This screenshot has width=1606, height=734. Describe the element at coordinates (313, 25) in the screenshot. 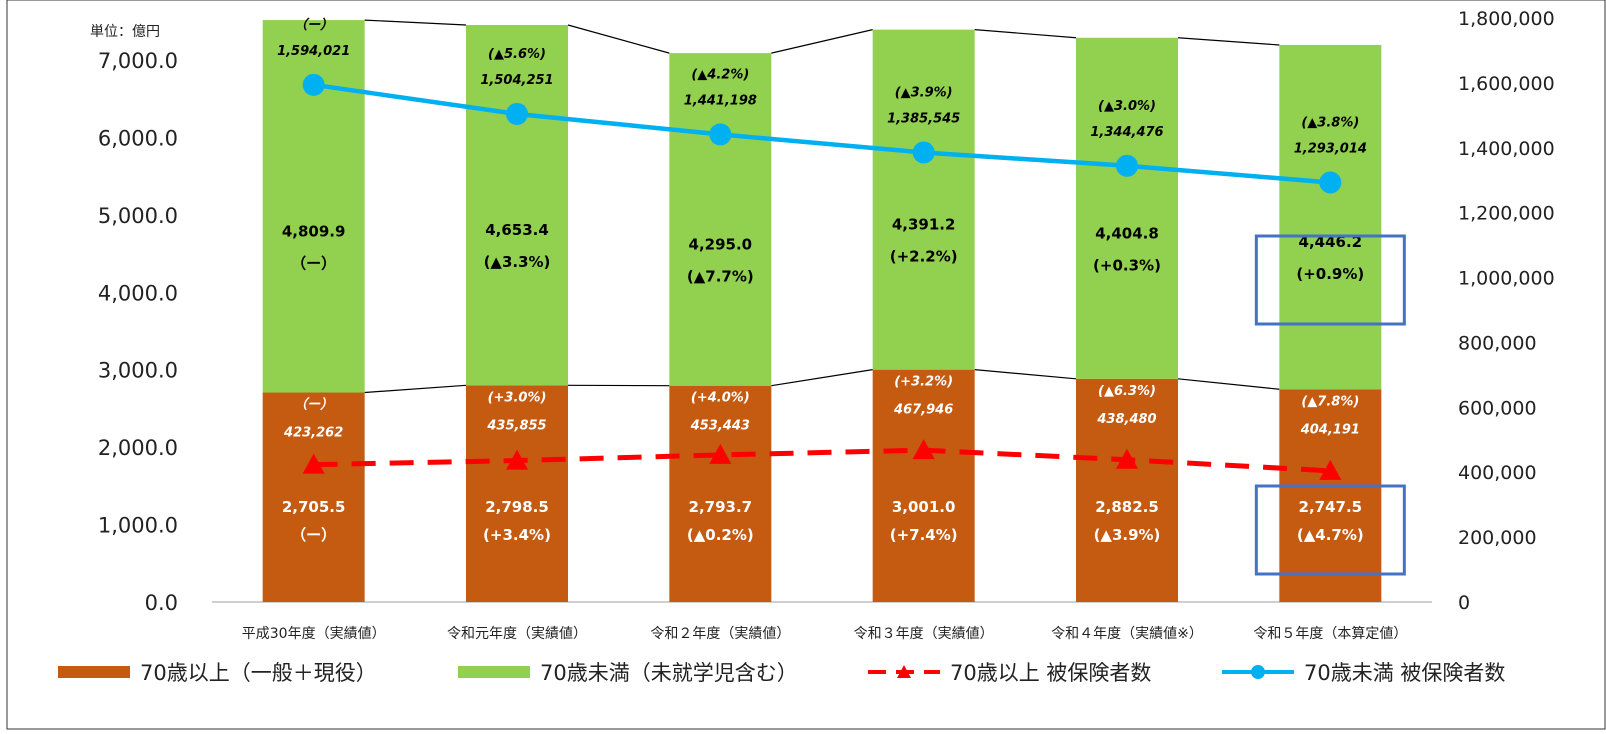

I see `under70-insured-change-label: （ー）` at that location.